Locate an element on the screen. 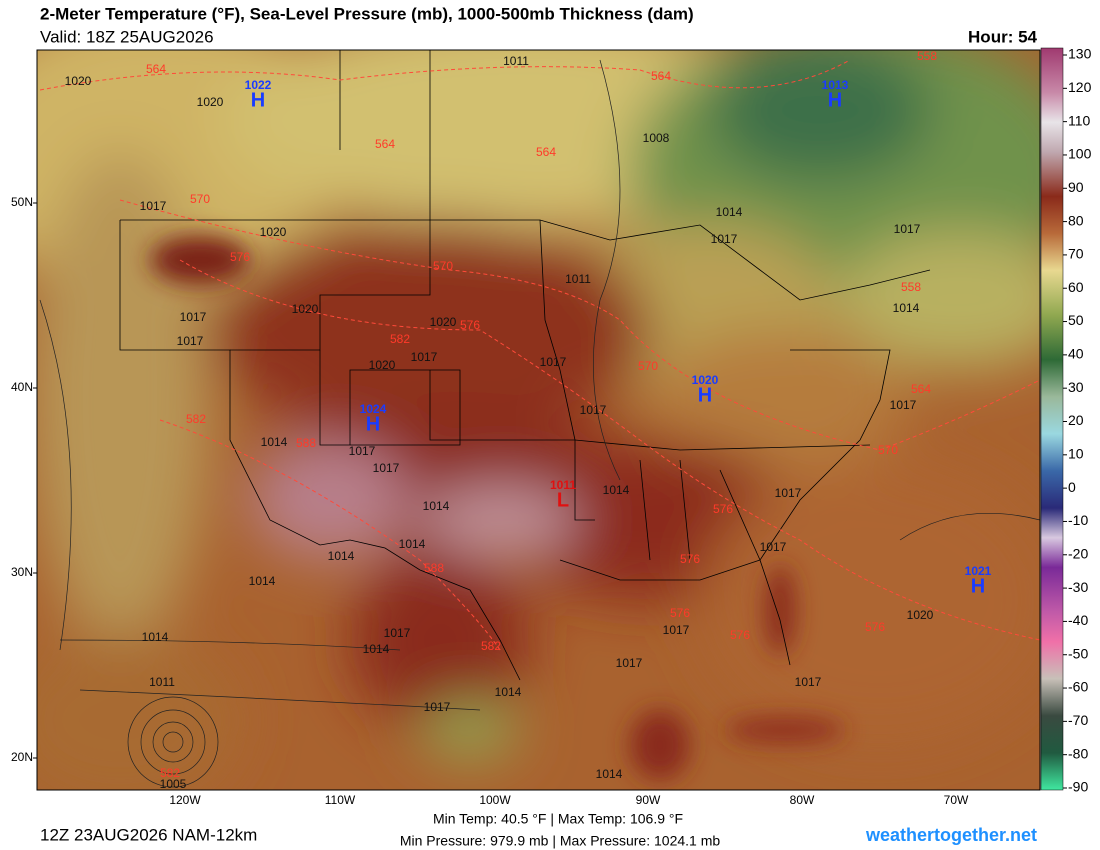 This screenshot has height=850, width=1100. colorbar-tick-label: 60 is located at coordinates (1076, 287).